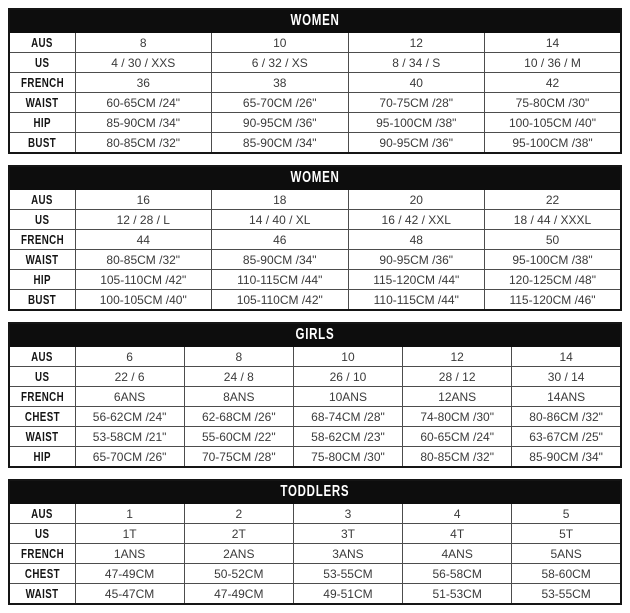 This screenshot has width=630, height=613. Describe the element at coordinates (566, 533) in the screenshot. I see `size-cell: 5T` at that location.